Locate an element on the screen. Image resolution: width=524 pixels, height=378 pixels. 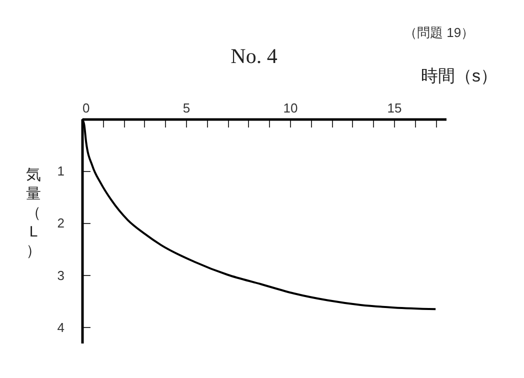
y-tick-label: 2 is located at coordinates (60, 223).